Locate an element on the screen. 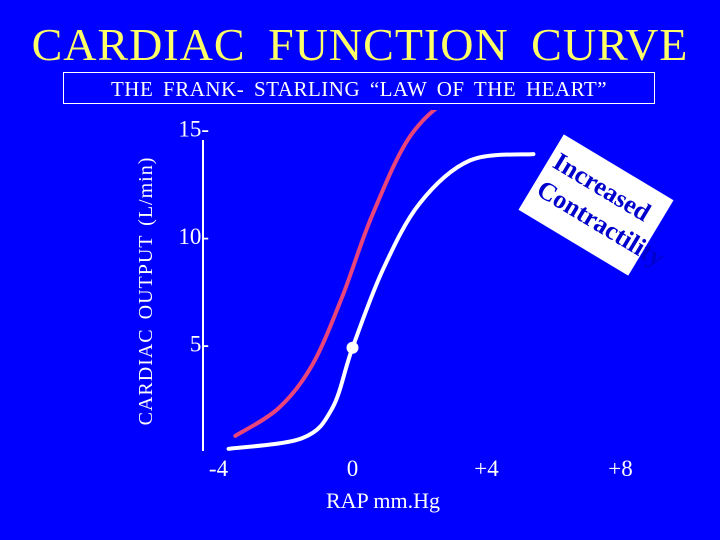 The image size is (720, 540). subtitle-box: THE FRANK- STARLING “LAW OF THE HEART” is located at coordinates (359, 88).